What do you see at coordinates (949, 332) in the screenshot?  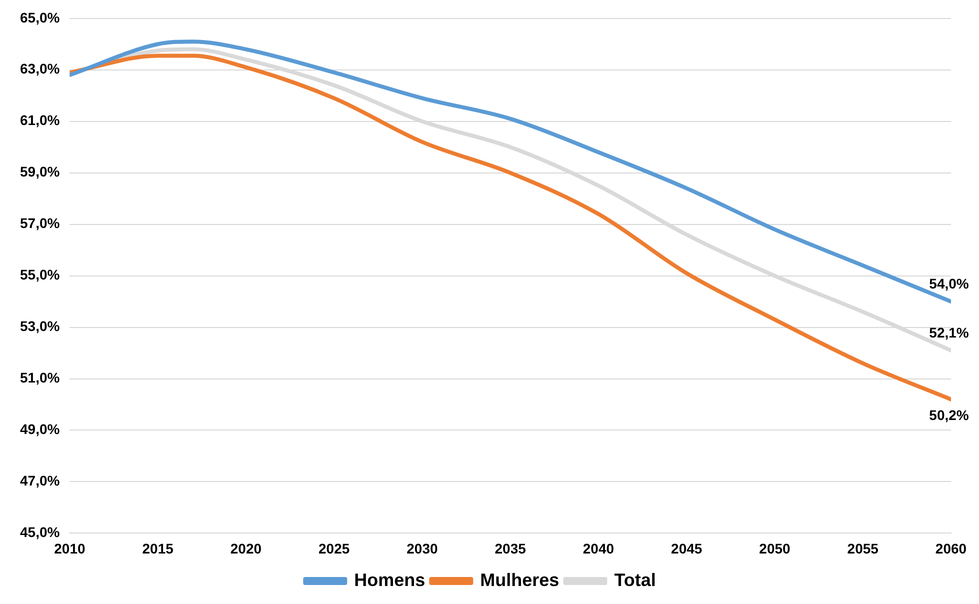 I see `data-label: 52,1%` at bounding box center [949, 332].